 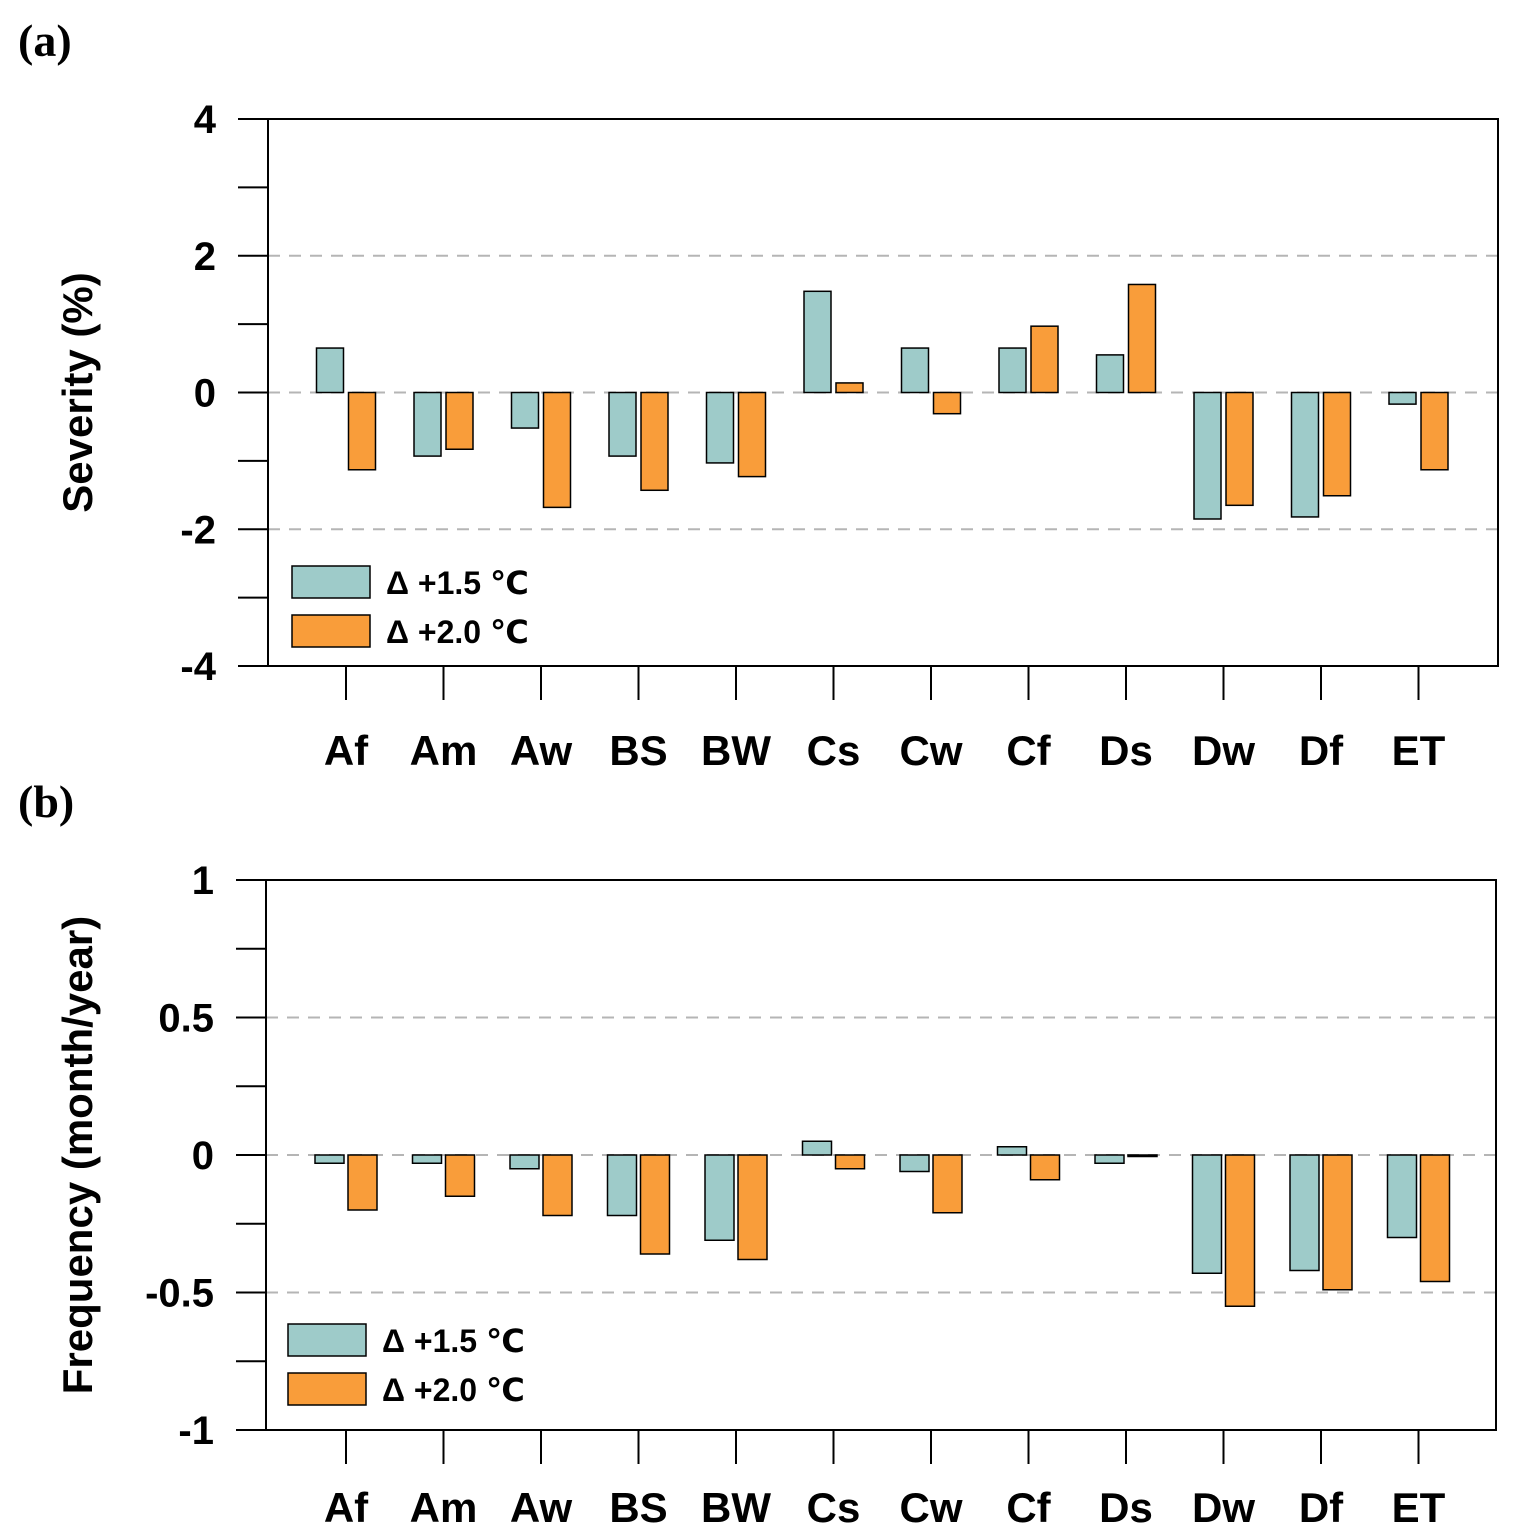 I want to click on y-tick-label: -2, so click(x=198, y=530).